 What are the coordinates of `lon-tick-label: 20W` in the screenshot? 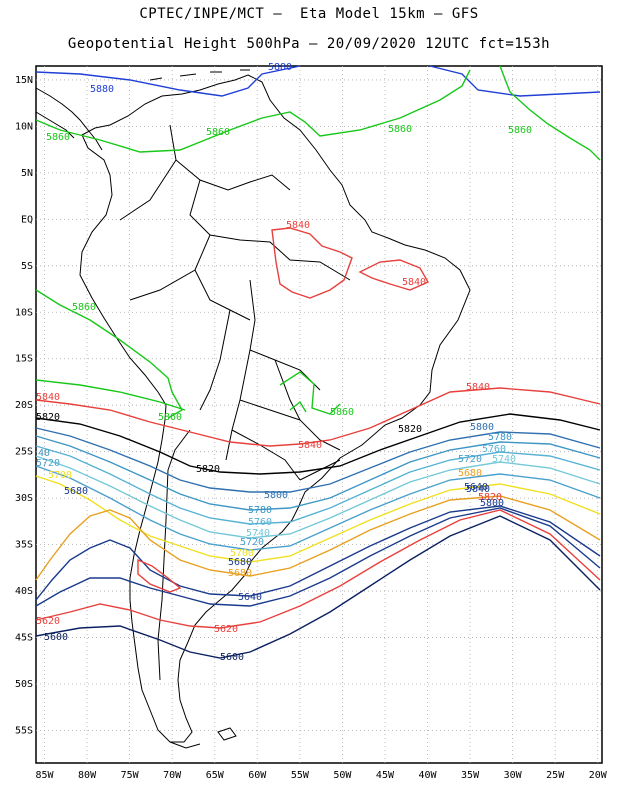 It's located at (598, 775).